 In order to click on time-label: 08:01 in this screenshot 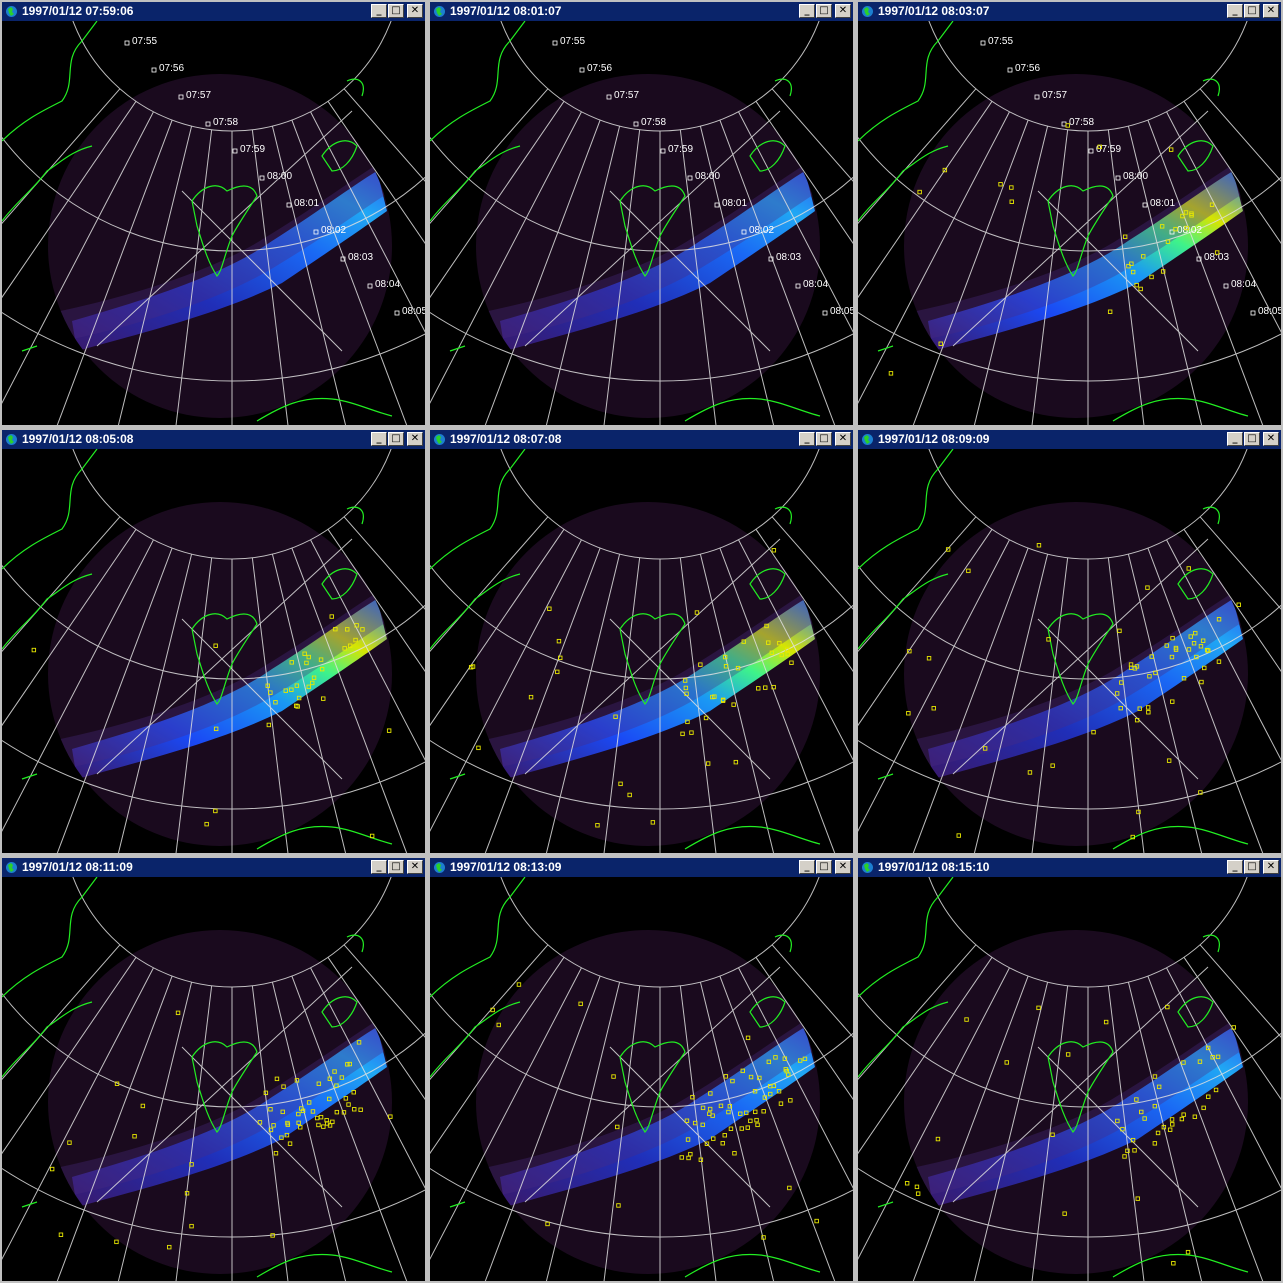, I will do `click(306, 203)`.